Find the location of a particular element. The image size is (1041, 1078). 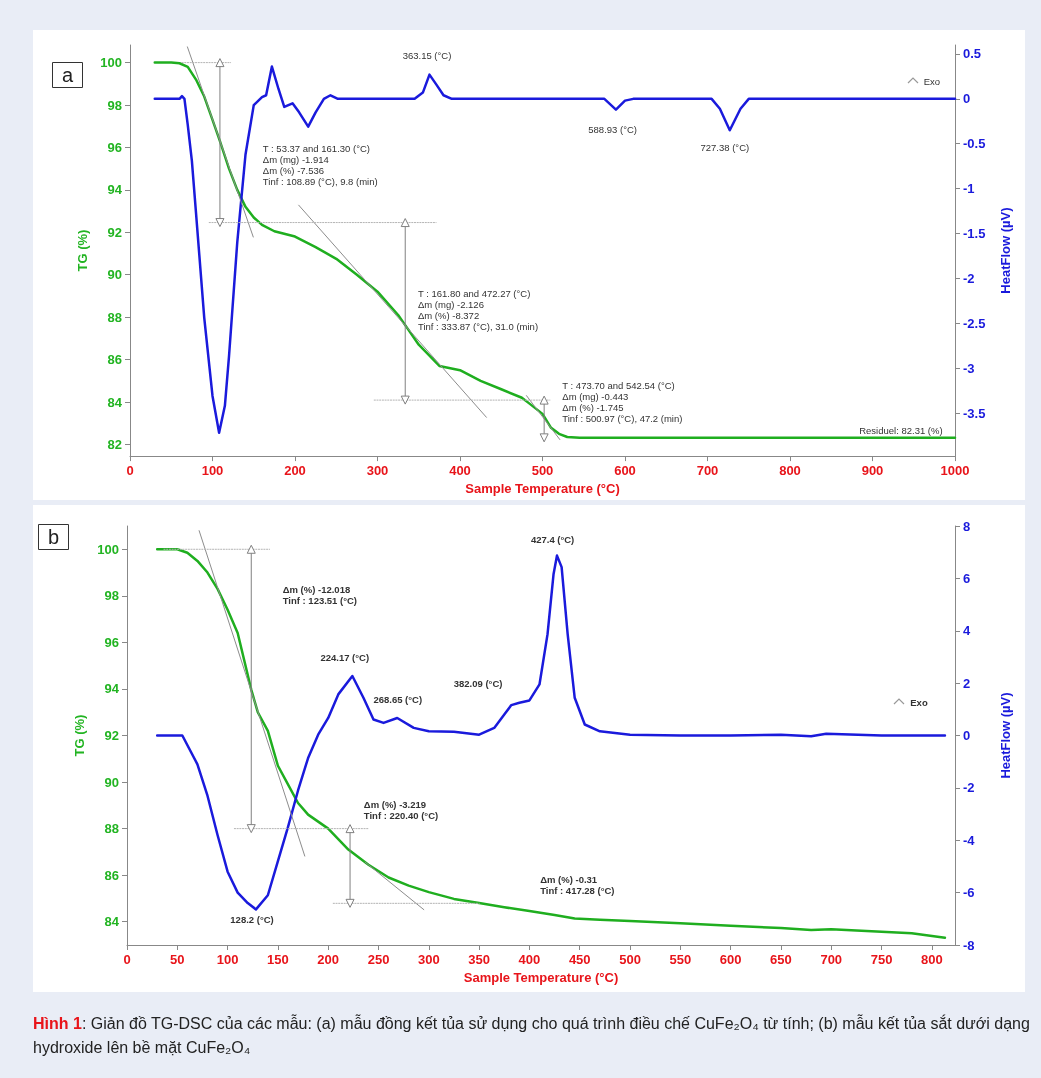

annotation: Residuel: 82.31 (%) is located at coordinates (901, 430).